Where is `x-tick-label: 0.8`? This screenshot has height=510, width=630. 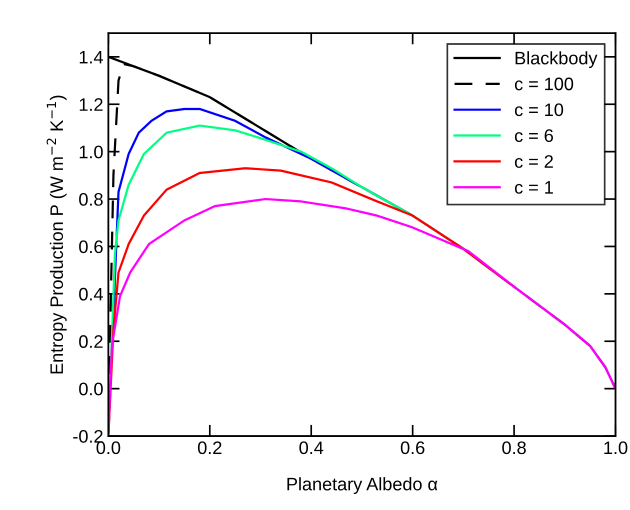
x-tick-label: 0.8 is located at coordinates (514, 447).